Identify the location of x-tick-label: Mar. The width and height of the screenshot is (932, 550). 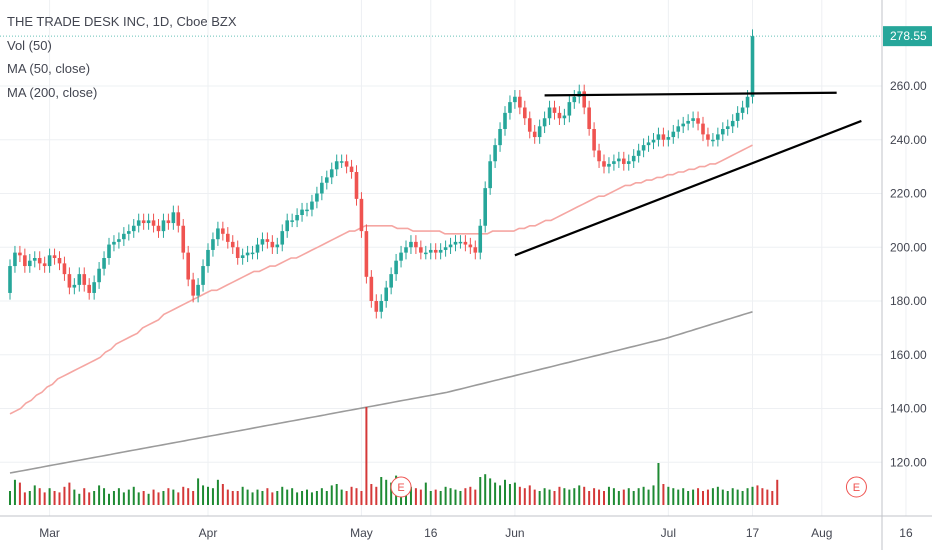
(49, 533).